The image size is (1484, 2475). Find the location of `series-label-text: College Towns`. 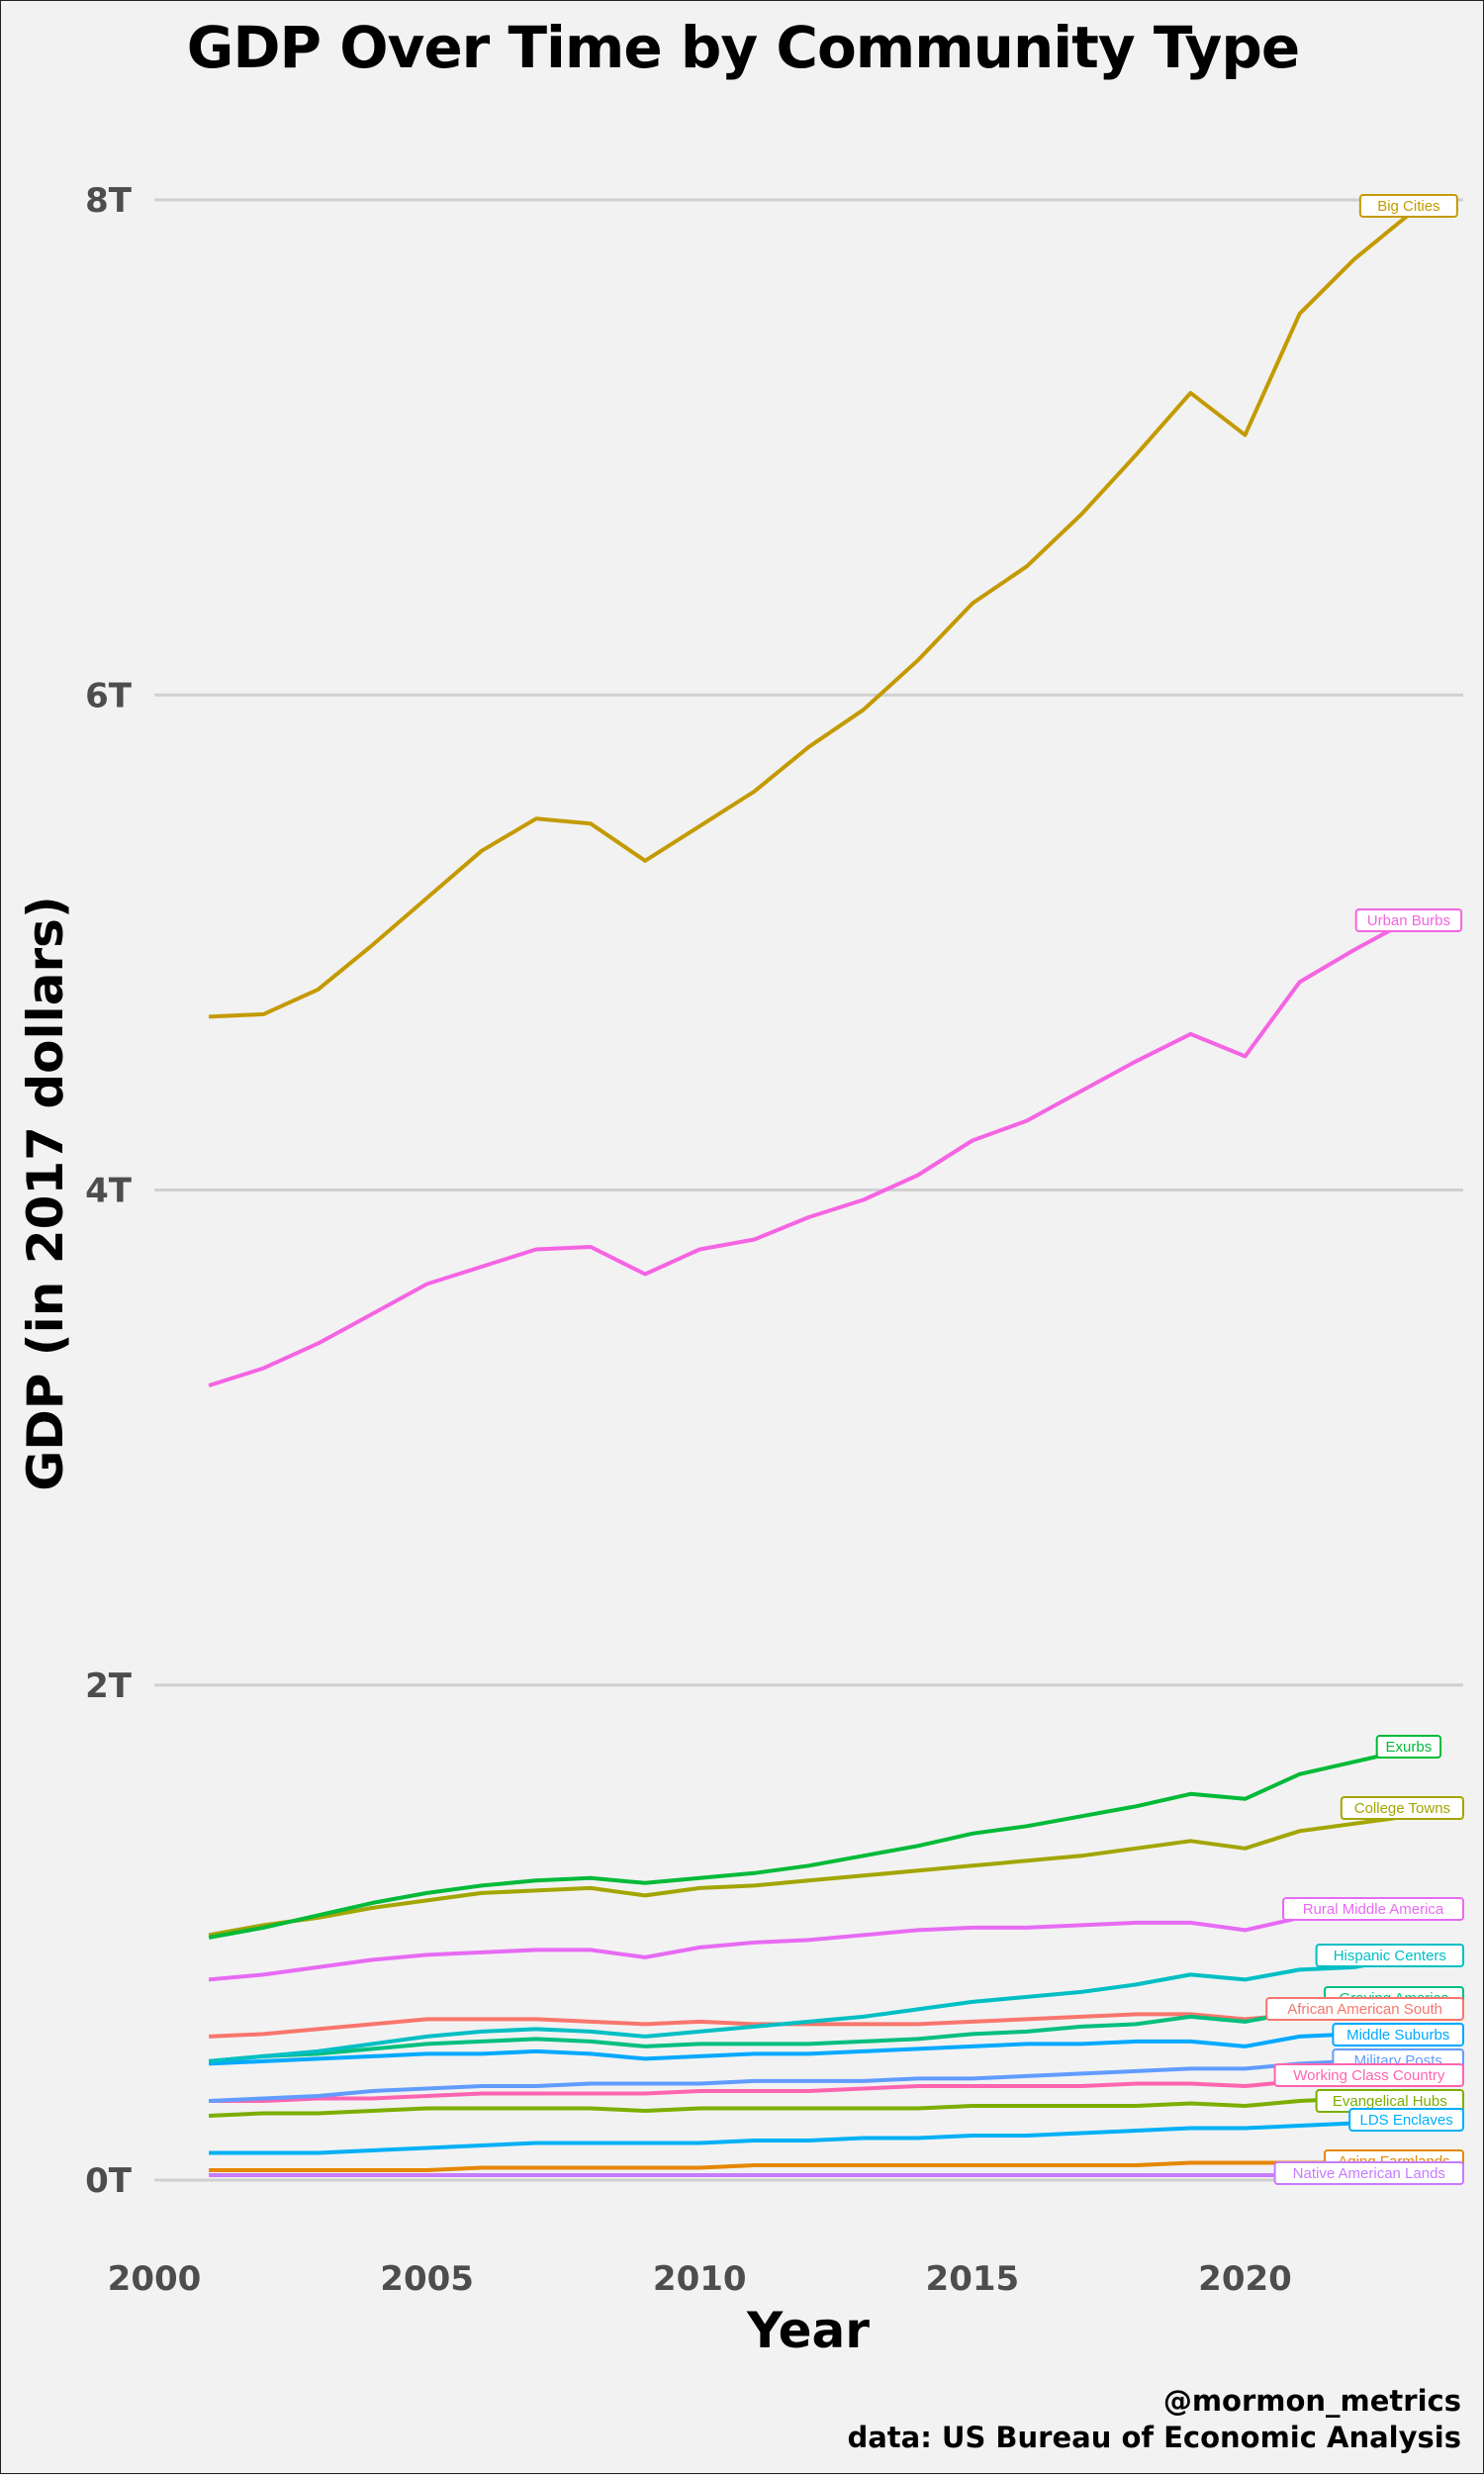

series-label-text: College Towns is located at coordinates (1402, 1809).